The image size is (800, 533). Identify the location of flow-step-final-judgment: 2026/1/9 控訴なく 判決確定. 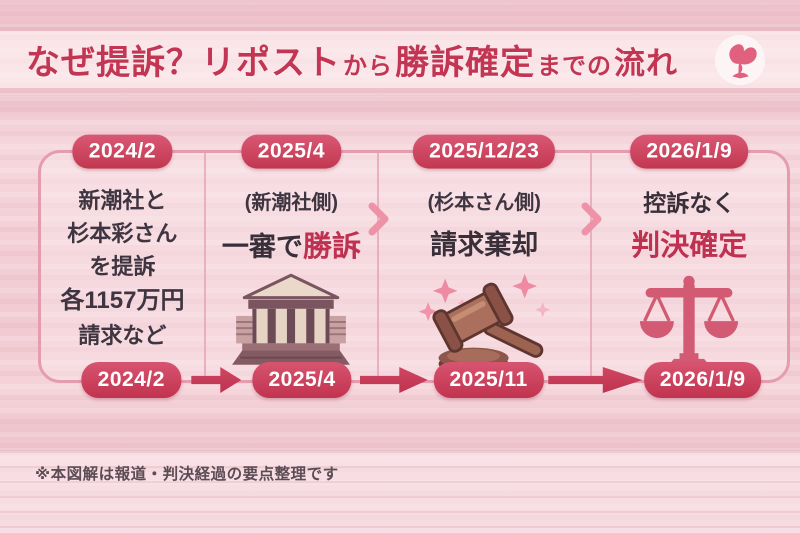
(689, 257).